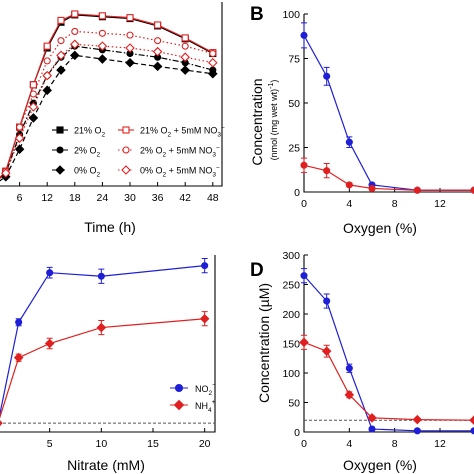 This screenshot has height=474, width=474. What do you see at coordinates (291, 15) in the screenshot?
I see `y-tick-label: 100` at bounding box center [291, 15].